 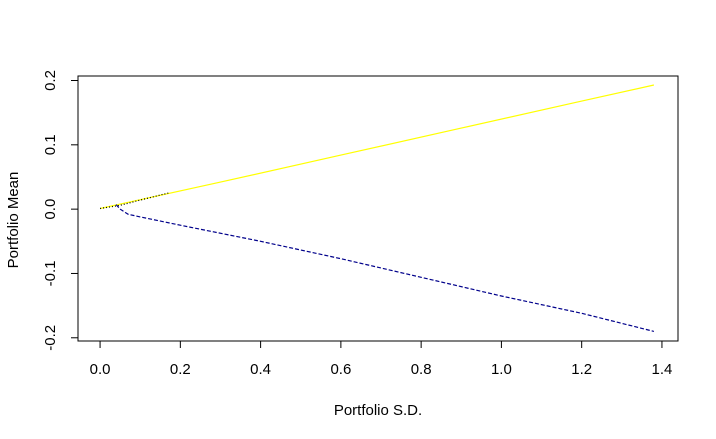 I want to click on x-axis-ticks: 0.0 0.2 0.4 0.6 0.8 1.0 1.2 1.4, so click(x=381, y=359).